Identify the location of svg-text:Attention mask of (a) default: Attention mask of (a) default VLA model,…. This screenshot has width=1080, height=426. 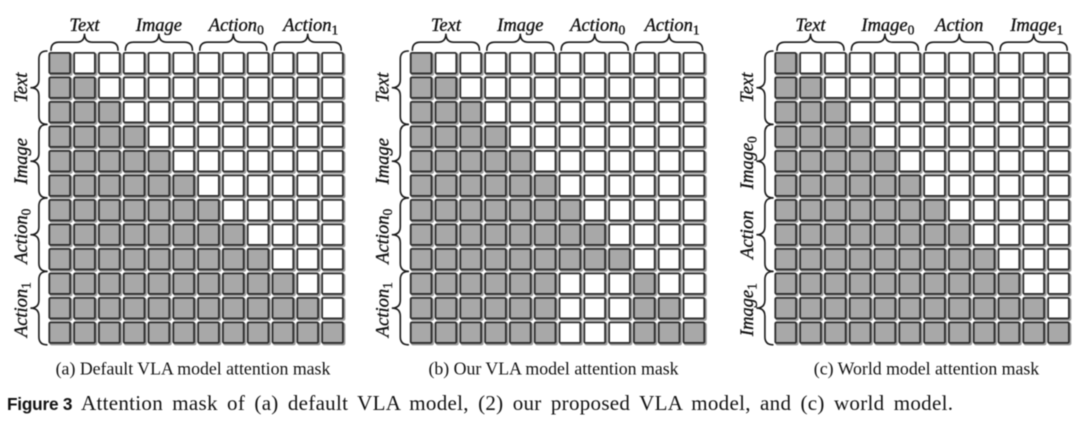
(517, 403).